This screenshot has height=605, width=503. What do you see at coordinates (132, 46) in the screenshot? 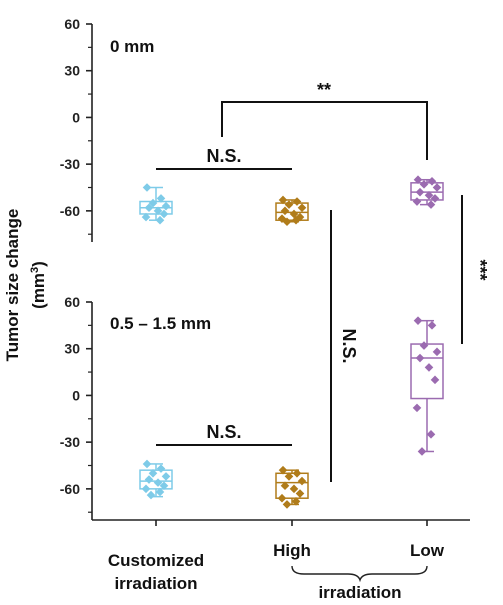
I see `panel-title: 0 mm` at bounding box center [132, 46].